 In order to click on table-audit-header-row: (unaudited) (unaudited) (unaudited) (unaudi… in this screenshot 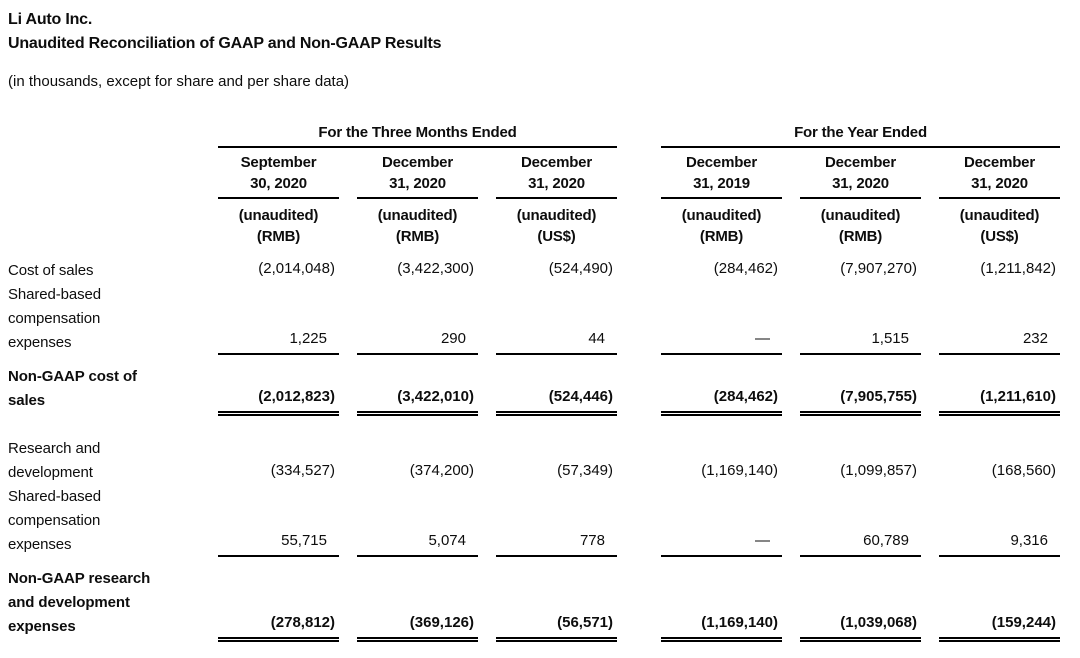, I will do `click(544, 215)`.